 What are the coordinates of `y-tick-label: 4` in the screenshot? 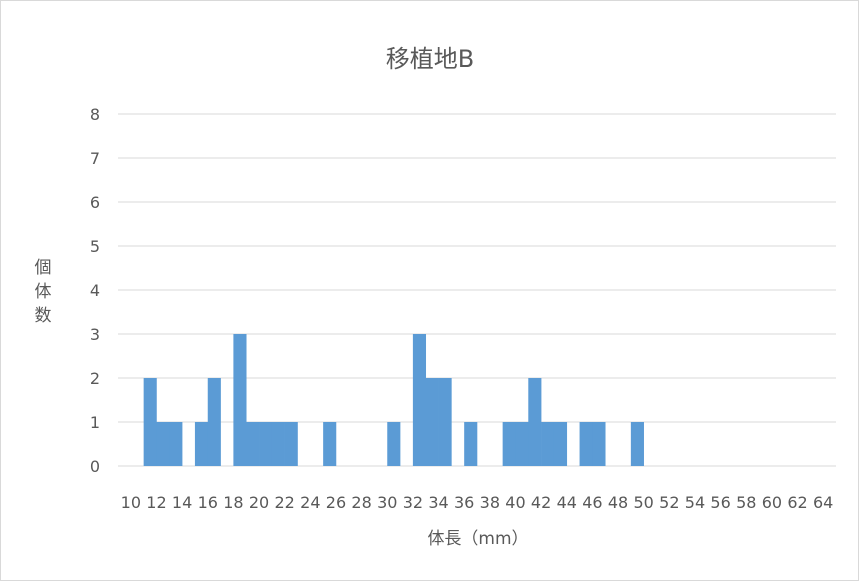 It's located at (95, 290).